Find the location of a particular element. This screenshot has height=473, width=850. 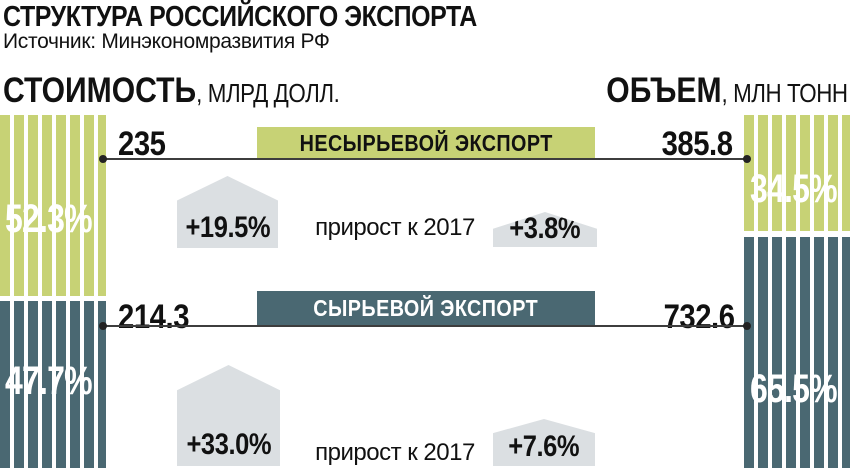

source-note: Источник: Минэкономразвития РФ is located at coordinates (166, 41).